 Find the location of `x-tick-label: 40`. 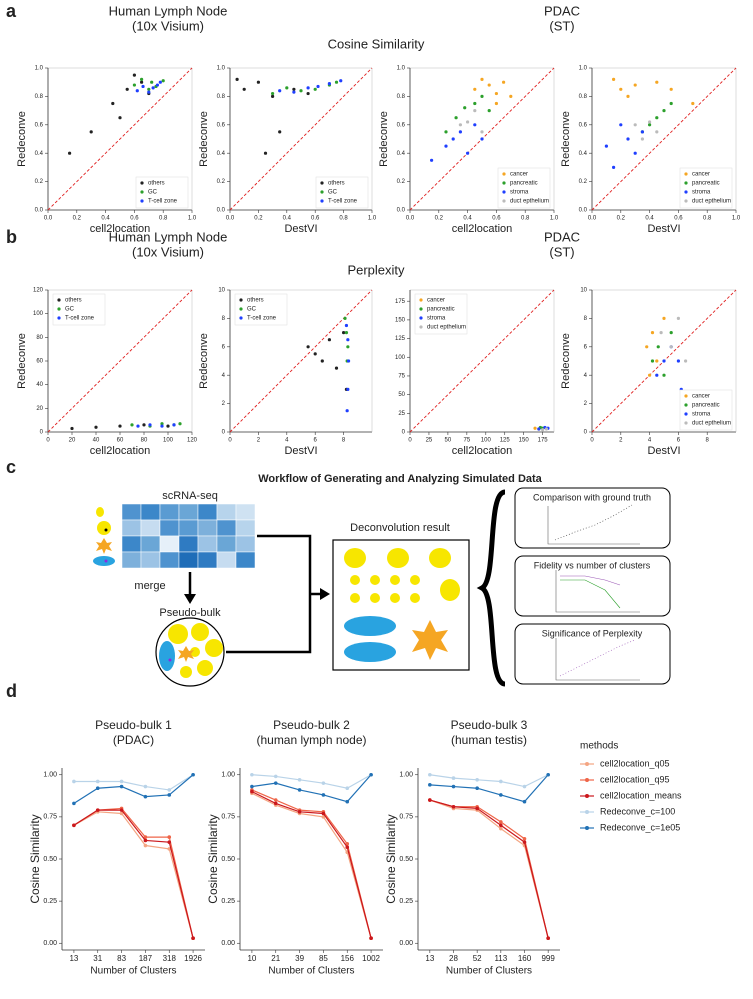

x-tick-label: 40 is located at coordinates (96, 441).